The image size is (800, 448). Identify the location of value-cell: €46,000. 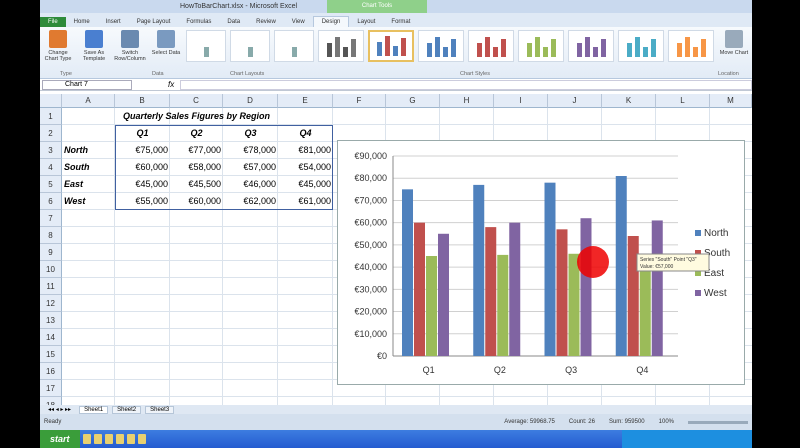
(259, 184).